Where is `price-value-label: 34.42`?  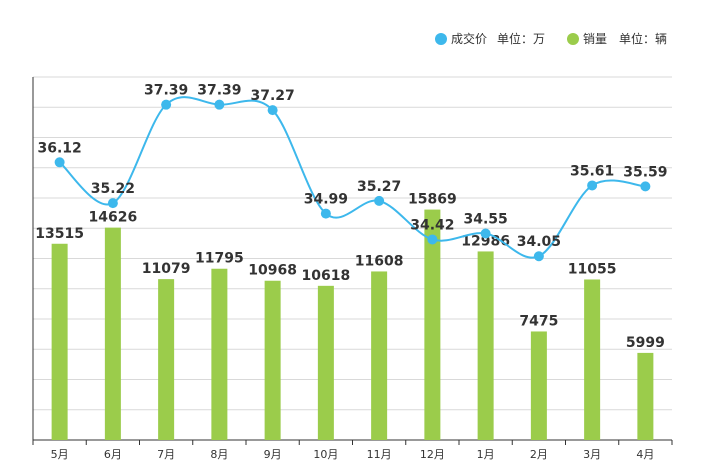
price-value-label: 34.42 is located at coordinates (432, 225).